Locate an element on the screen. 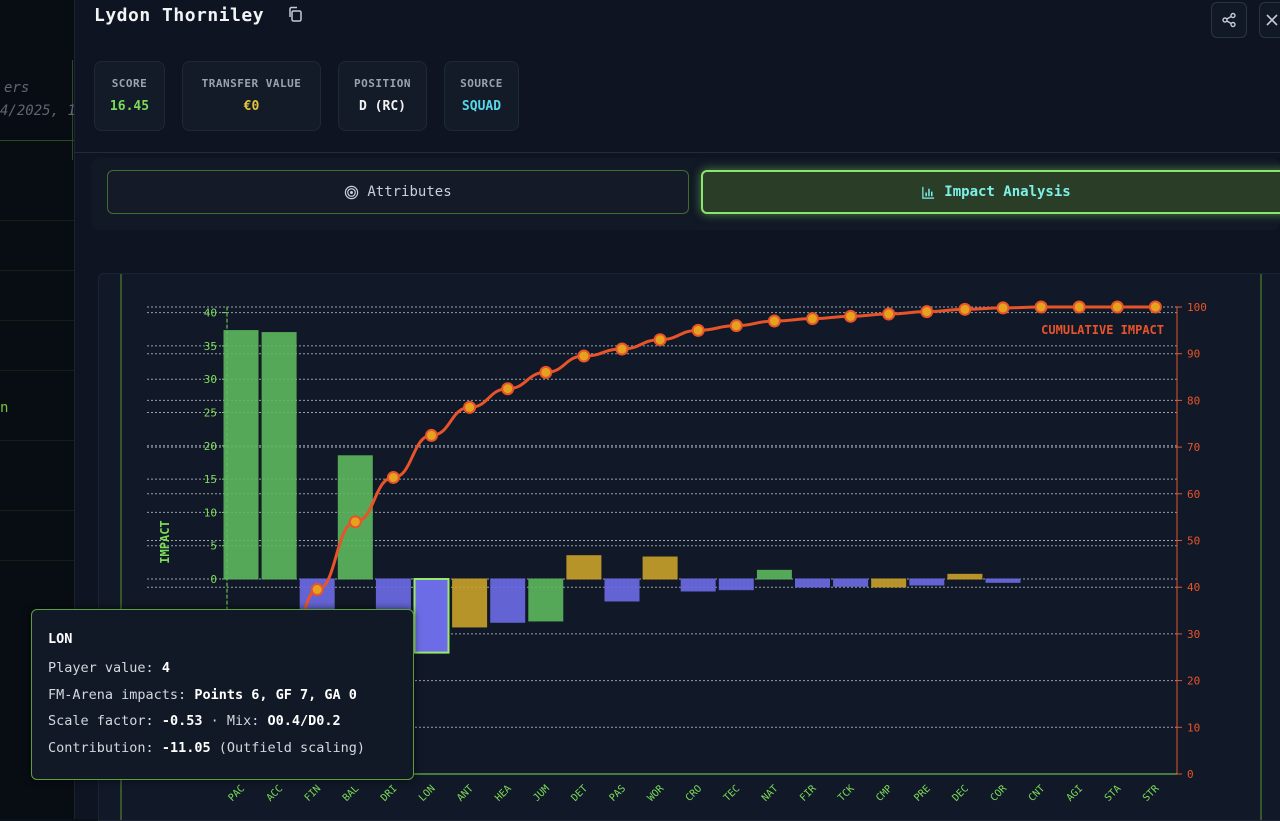 This screenshot has height=821, width=1280. x-tick-label: WOR is located at coordinates (656, 793).